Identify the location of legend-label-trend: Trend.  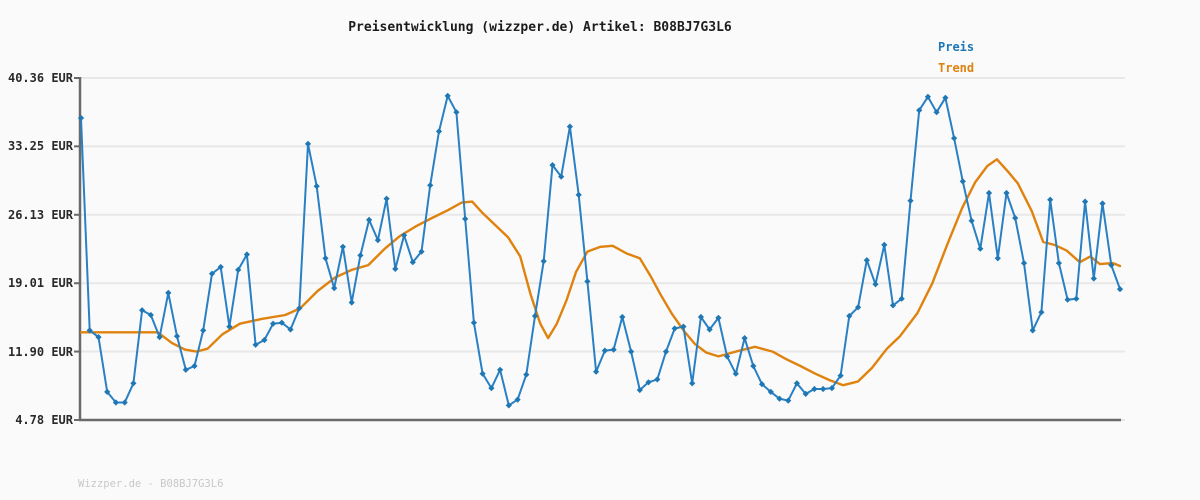
(956, 68).